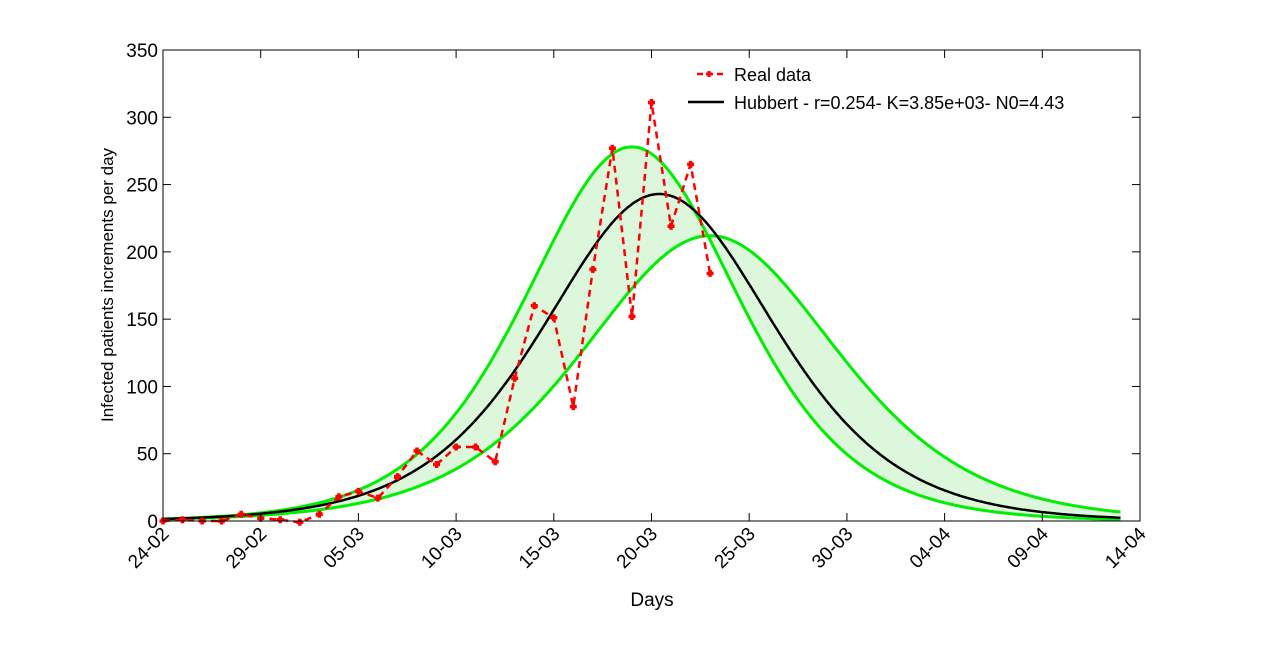 This screenshot has height=659, width=1261. I want to click on y-tick-label: 0, so click(152, 522).